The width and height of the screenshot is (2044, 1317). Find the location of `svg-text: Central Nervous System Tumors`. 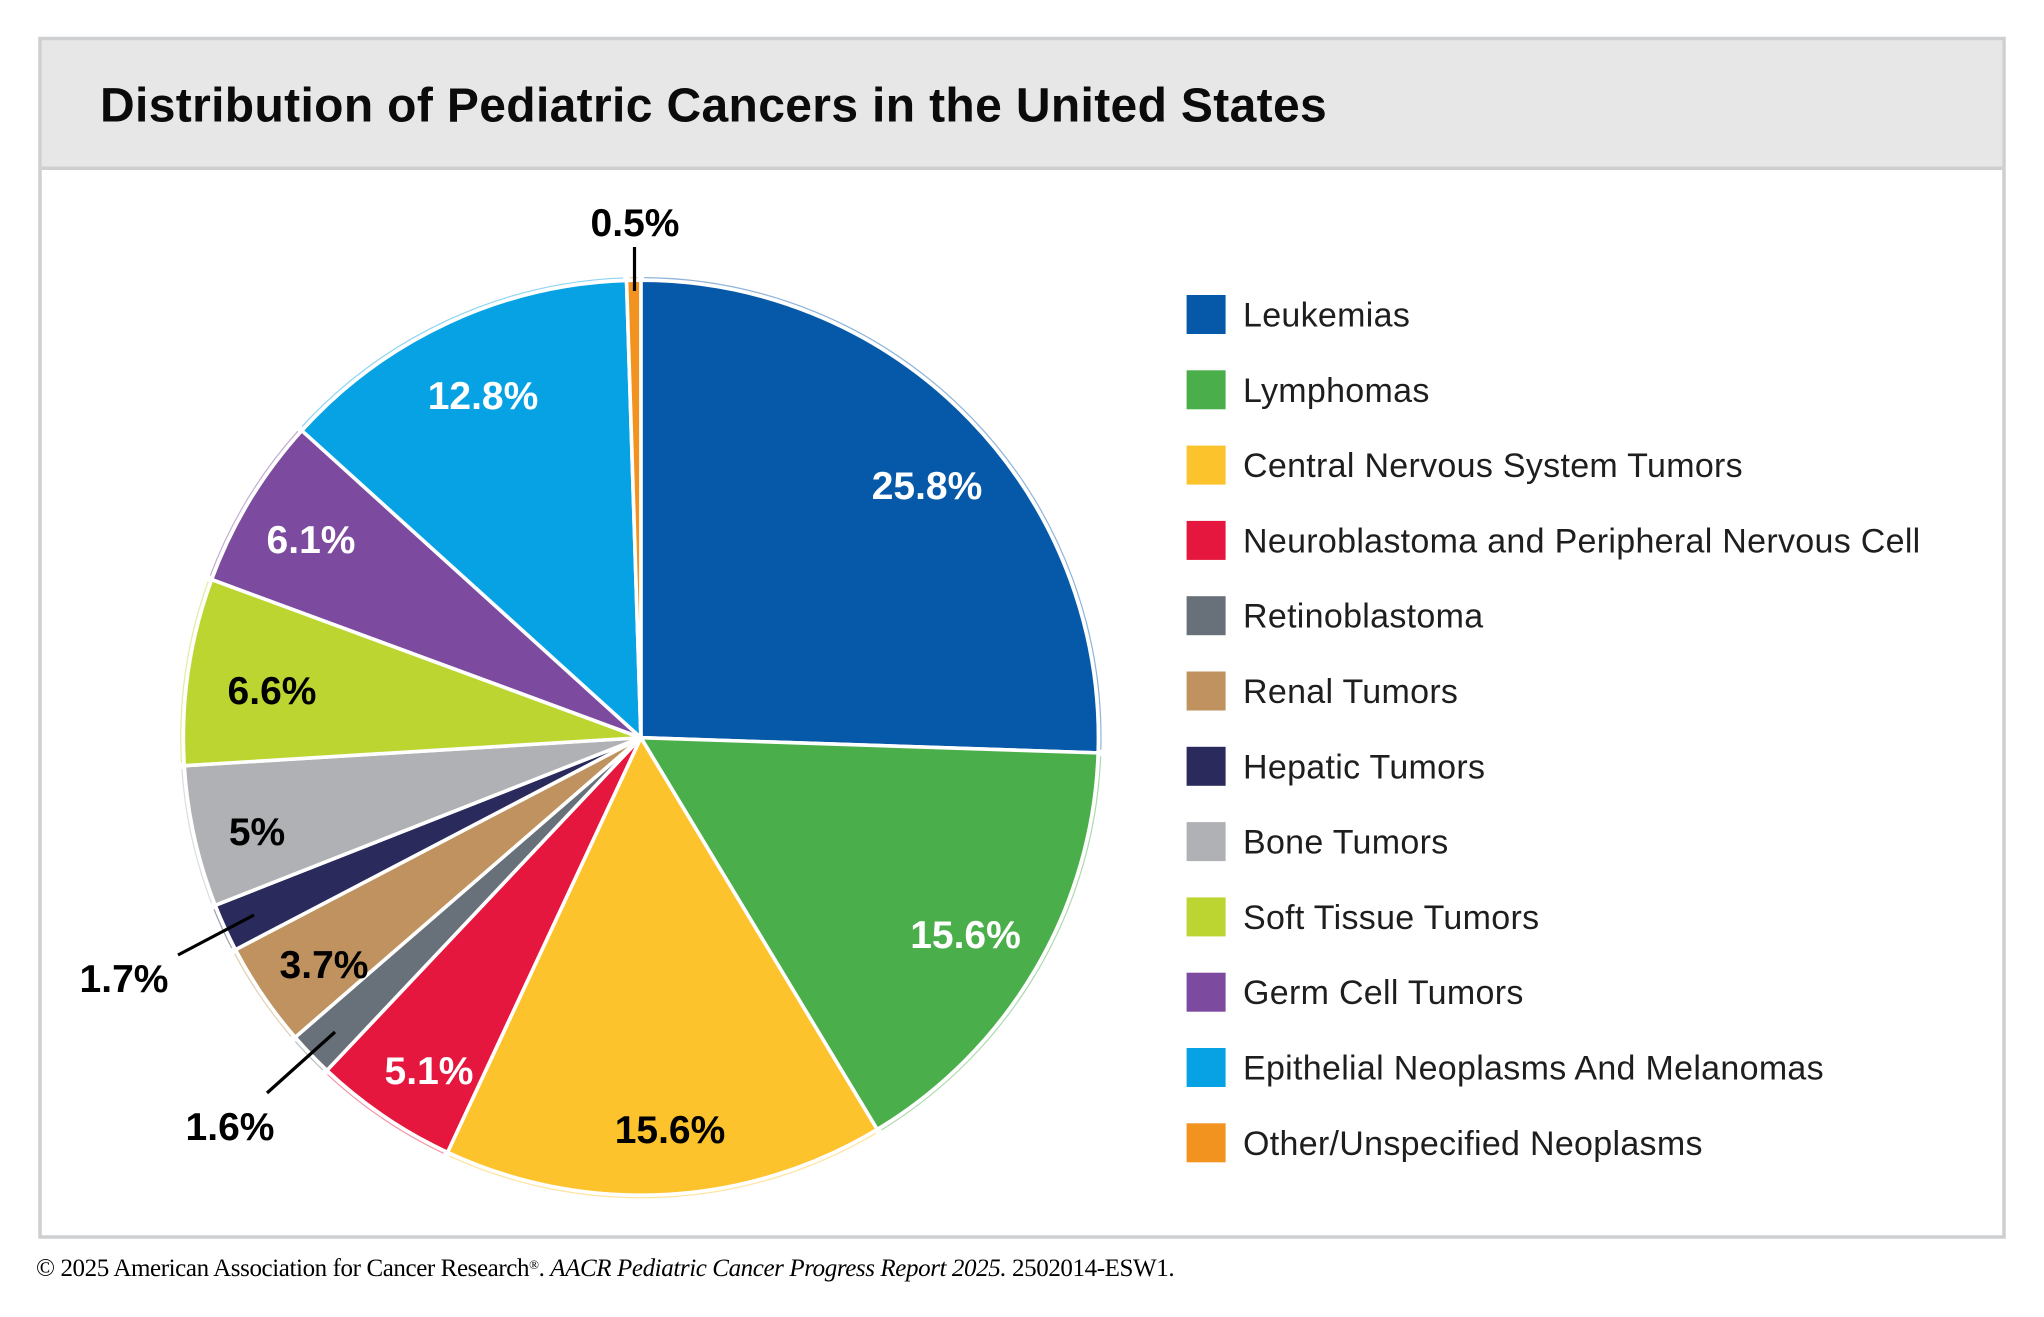

svg-text: Central Nervous System Tumors is located at coordinates (1493, 466).